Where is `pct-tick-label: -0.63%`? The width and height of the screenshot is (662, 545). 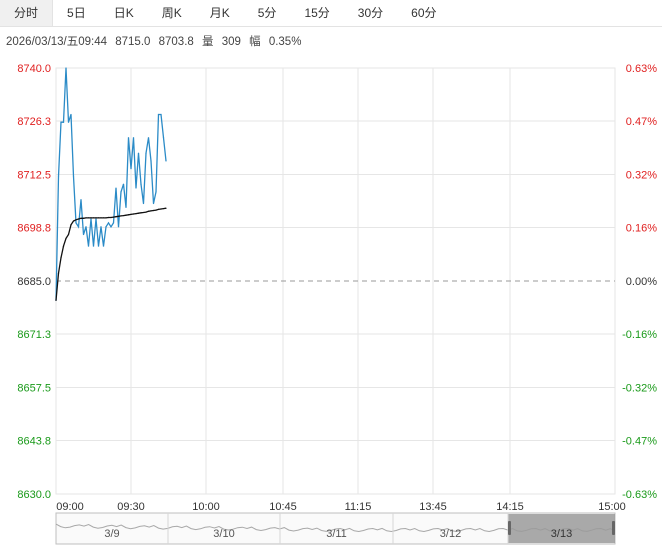
pct-tick-label: -0.63% is located at coordinates (639, 495).